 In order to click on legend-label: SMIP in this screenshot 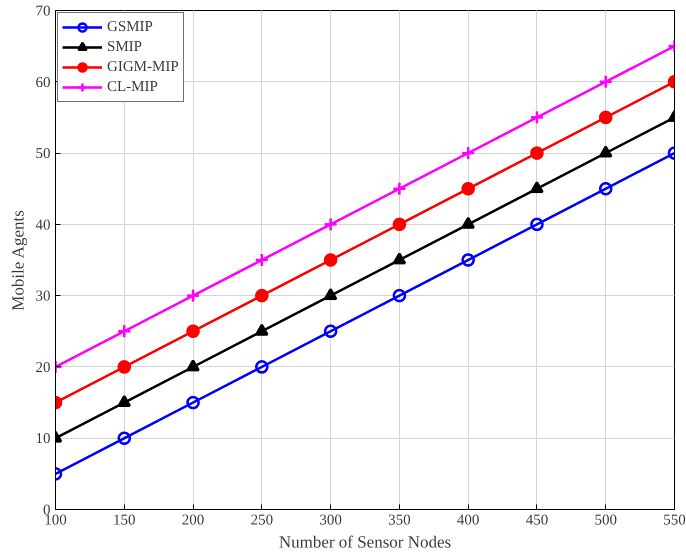, I will do `click(124, 47)`.